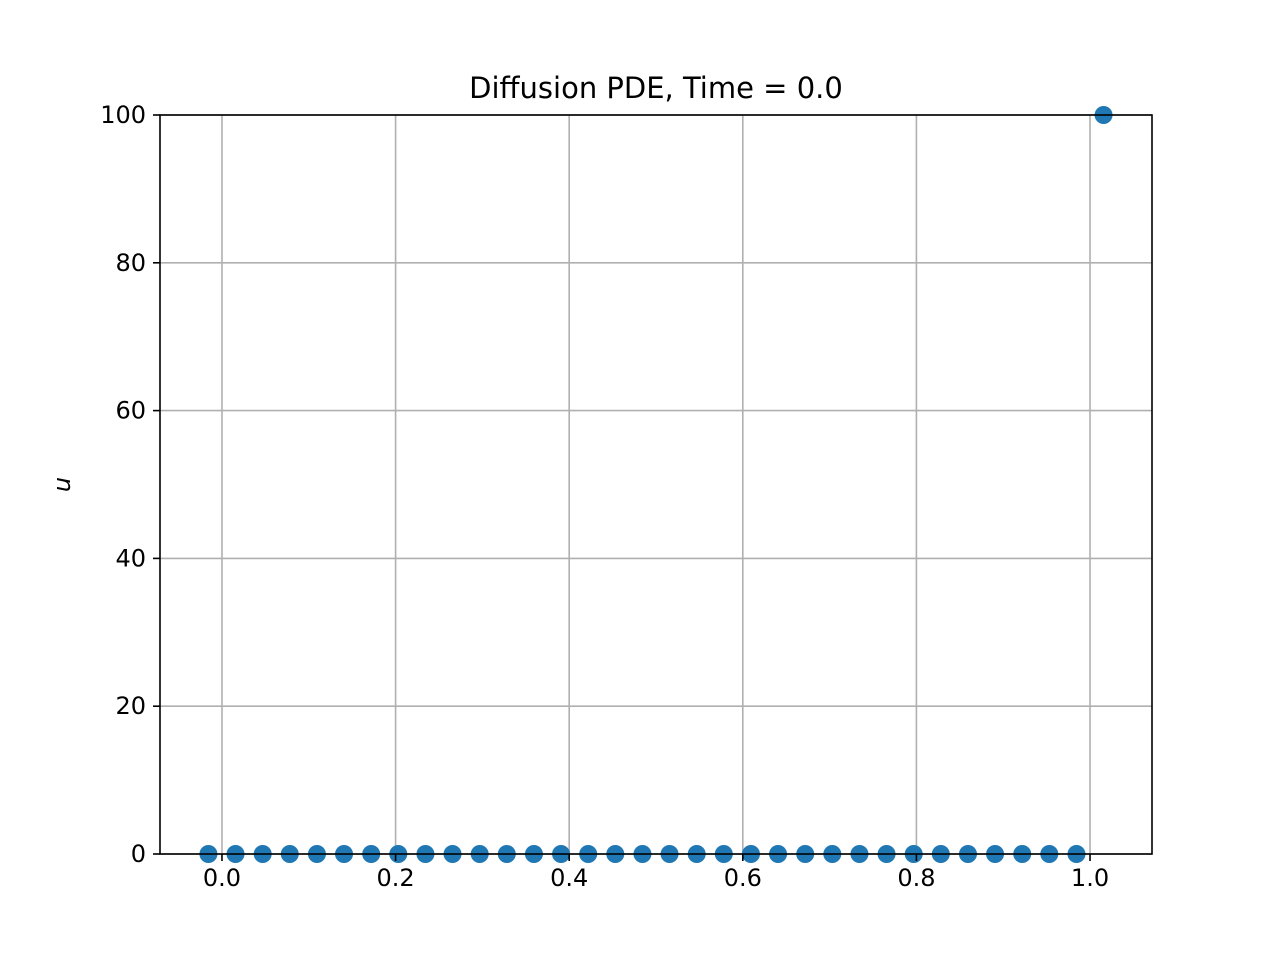  What do you see at coordinates (743, 878) in the screenshot?
I see `x-tick-label: 0.6` at bounding box center [743, 878].